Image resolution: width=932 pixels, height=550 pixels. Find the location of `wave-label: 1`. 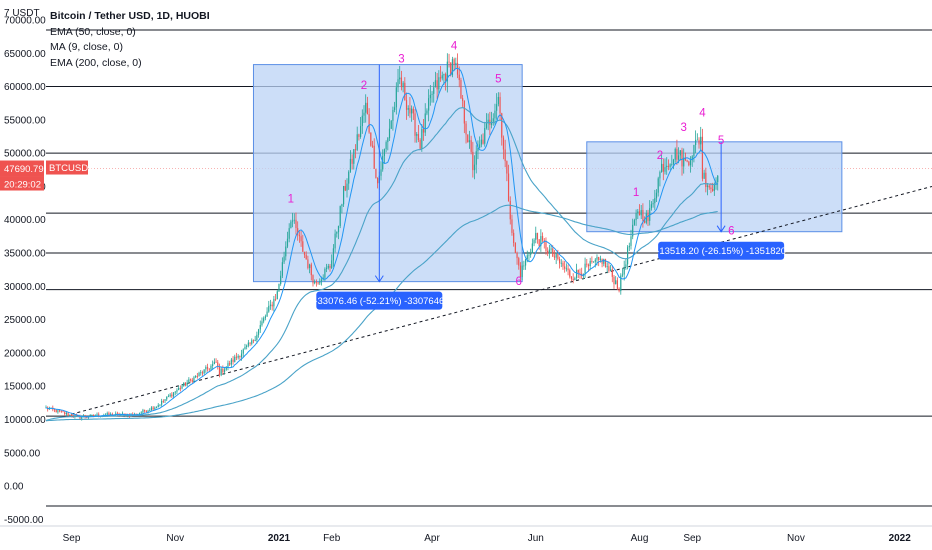

wave-label: 1 is located at coordinates (636, 193).